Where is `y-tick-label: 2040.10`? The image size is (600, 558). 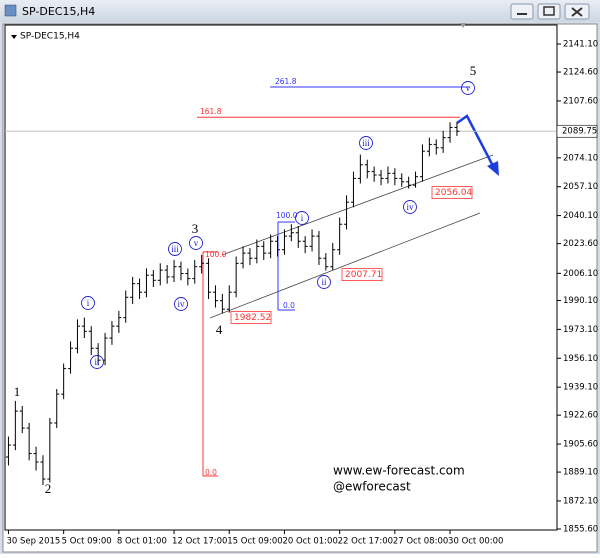 y-tick-label: 2040.10 is located at coordinates (580, 216).